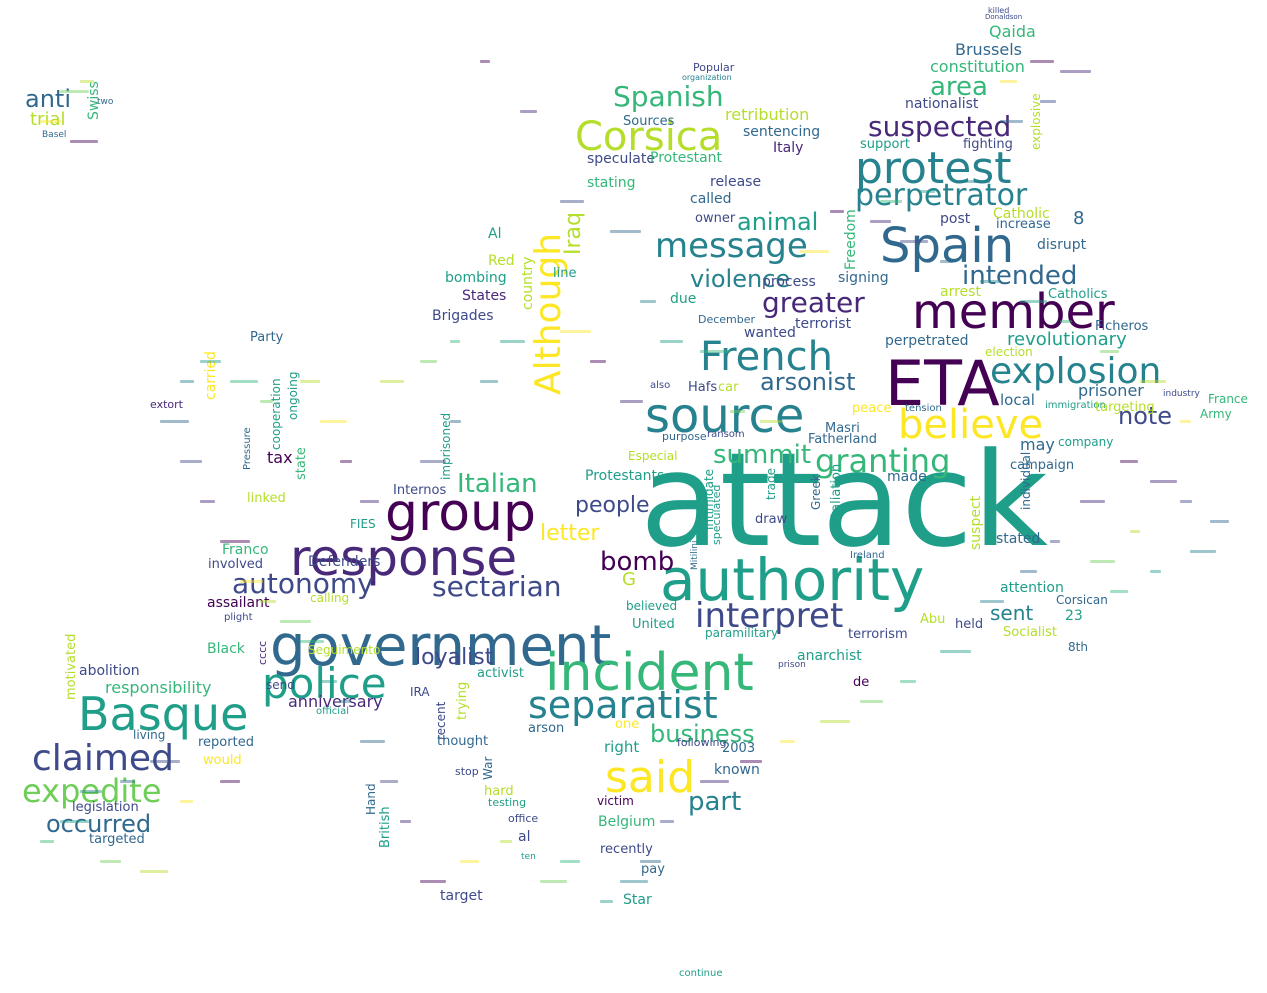 The image size is (1267, 993). I want to click on word-stating-68: stating, so click(611, 183).